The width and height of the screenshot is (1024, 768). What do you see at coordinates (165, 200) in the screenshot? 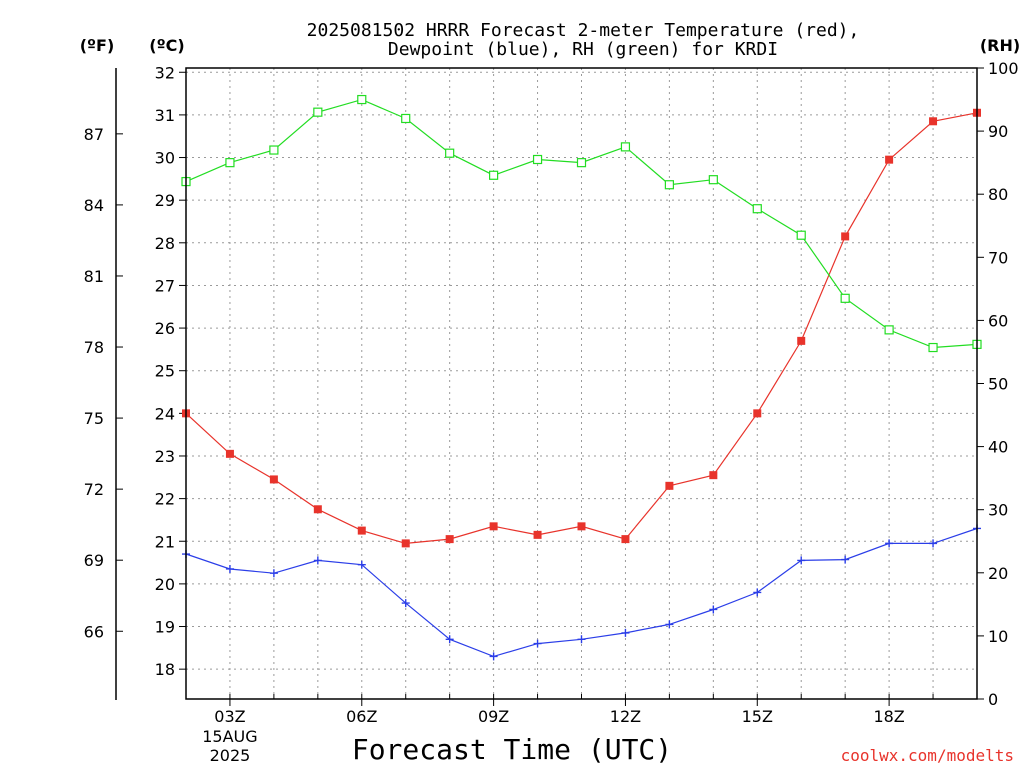
I see `celsius-tick-label: 29` at bounding box center [165, 200].